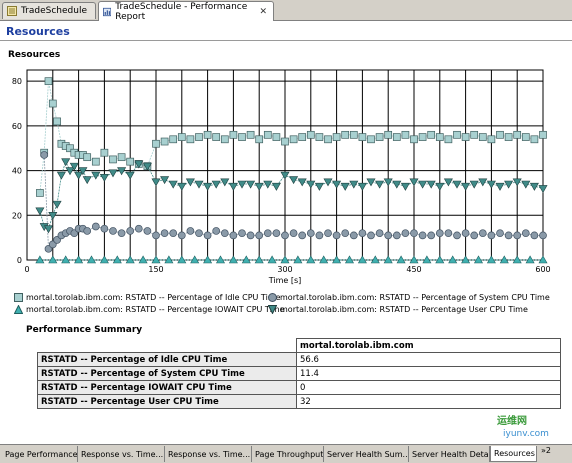 The height and width of the screenshot is (463, 572). Describe the element at coordinates (428, 345) in the screenshot. I see `column-header: mortal.torolab.ibm.com` at that location.